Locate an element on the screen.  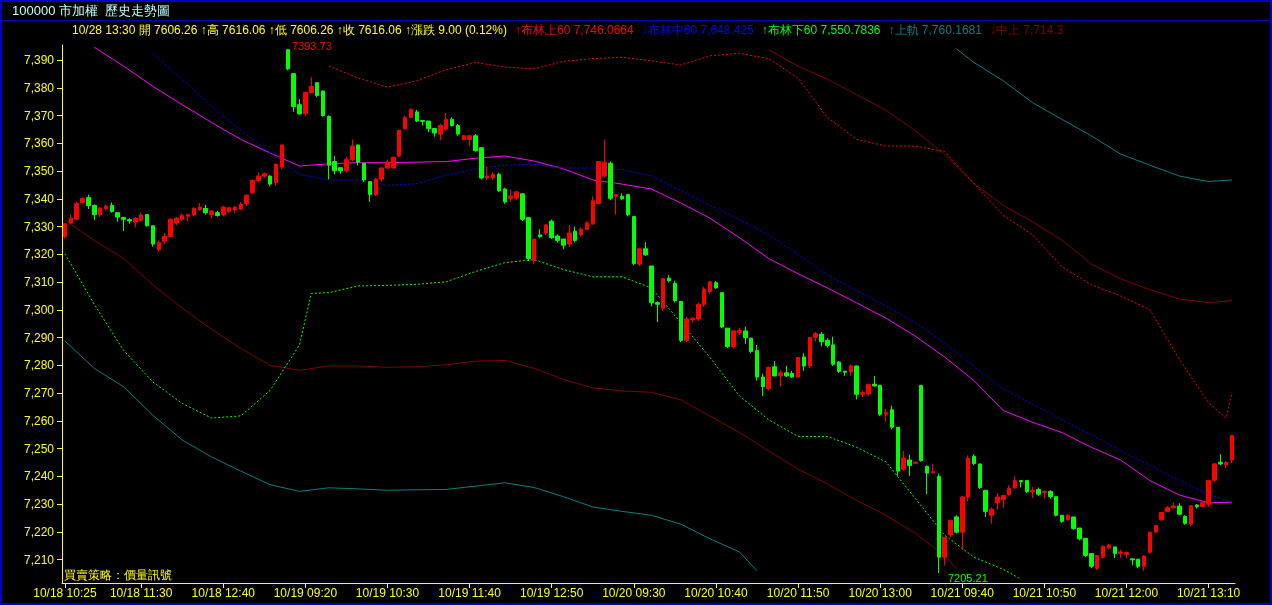
y-tick-label: 7,350 is located at coordinates (39, 171).